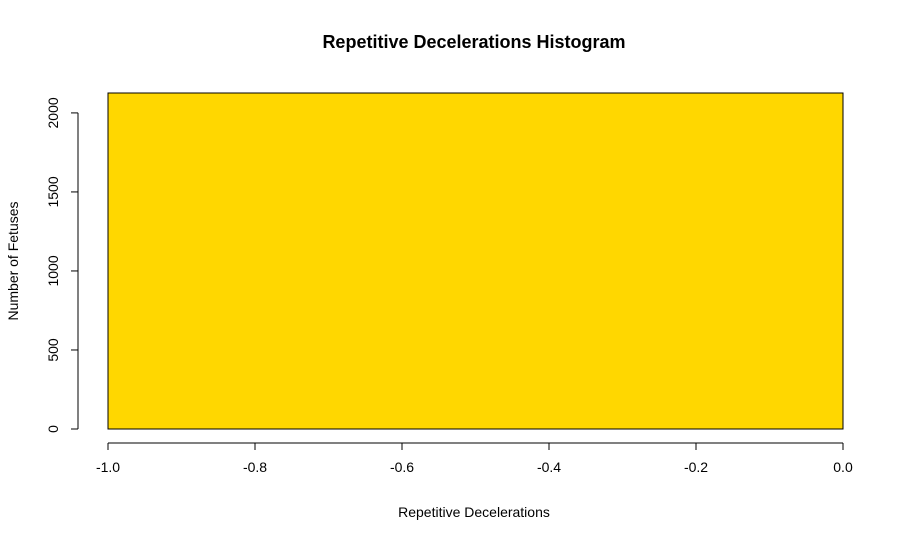 The image size is (913, 541). What do you see at coordinates (108, 467) in the screenshot?
I see `x-tick-label: -1.0` at bounding box center [108, 467].